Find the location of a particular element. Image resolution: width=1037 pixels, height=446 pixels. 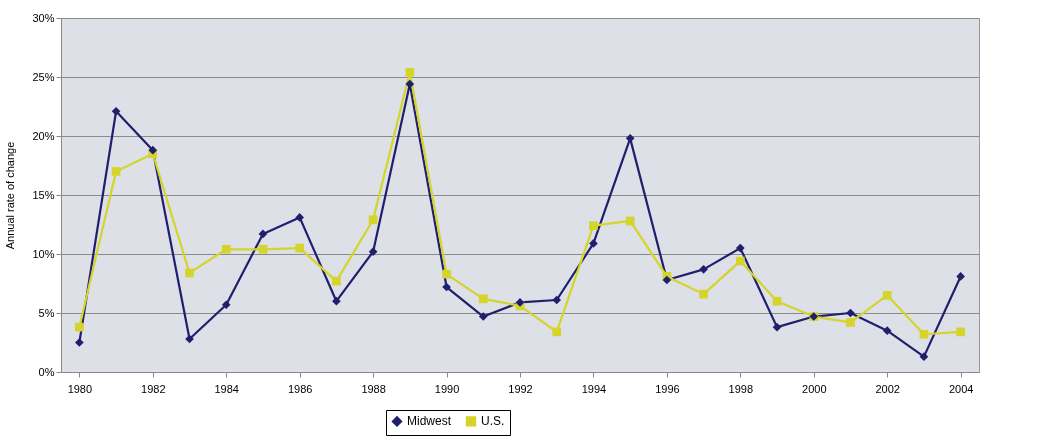

legend-label: Midwest is located at coordinates (429, 421).